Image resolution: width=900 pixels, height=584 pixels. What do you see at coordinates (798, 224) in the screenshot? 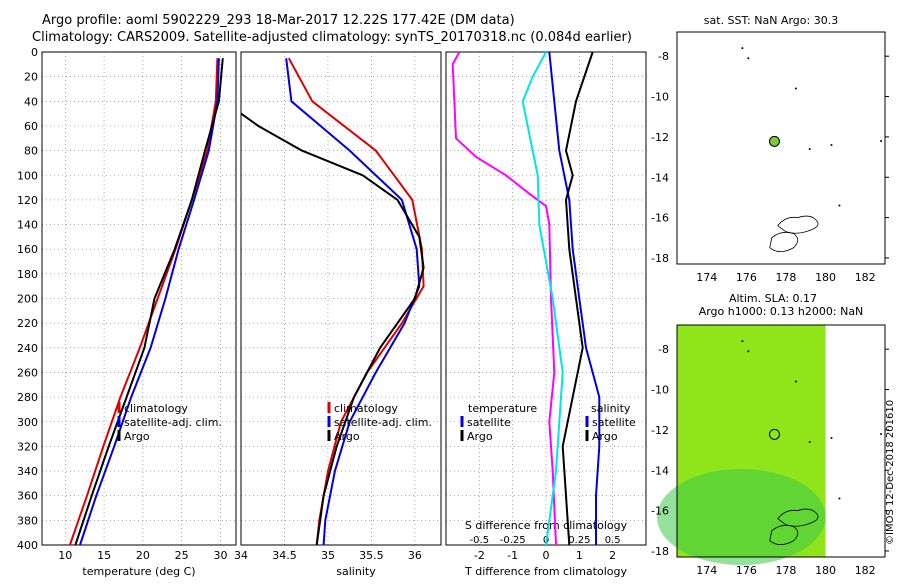
I see `map_sst-island-vanualevu` at bounding box center [798, 224].